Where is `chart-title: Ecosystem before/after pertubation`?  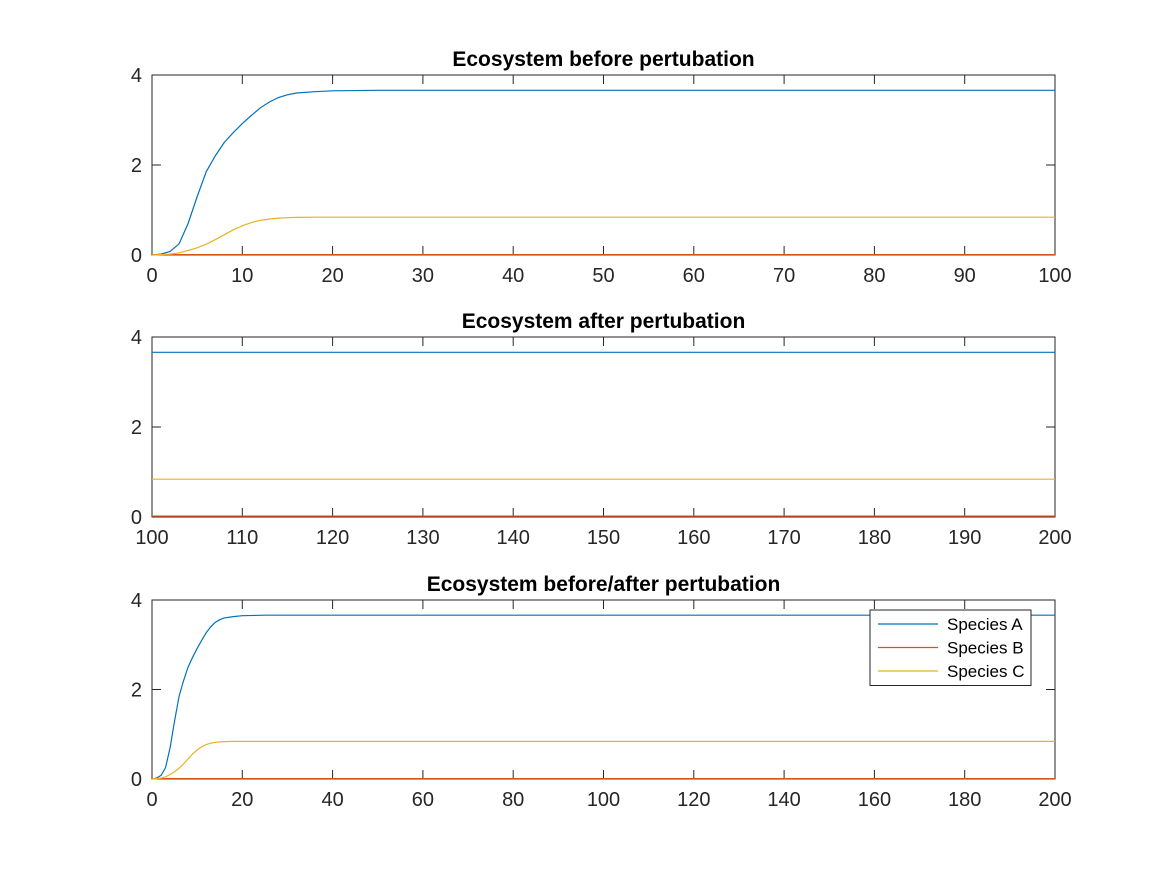 chart-title: Ecosystem before/after pertubation is located at coordinates (604, 584).